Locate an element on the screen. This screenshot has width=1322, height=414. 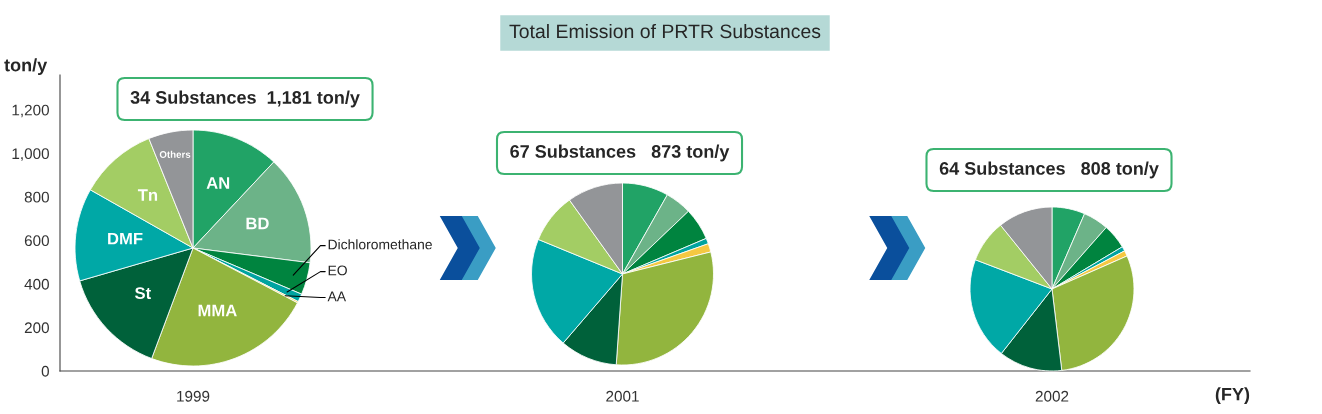
slice-label: DMF is located at coordinates (125, 238).